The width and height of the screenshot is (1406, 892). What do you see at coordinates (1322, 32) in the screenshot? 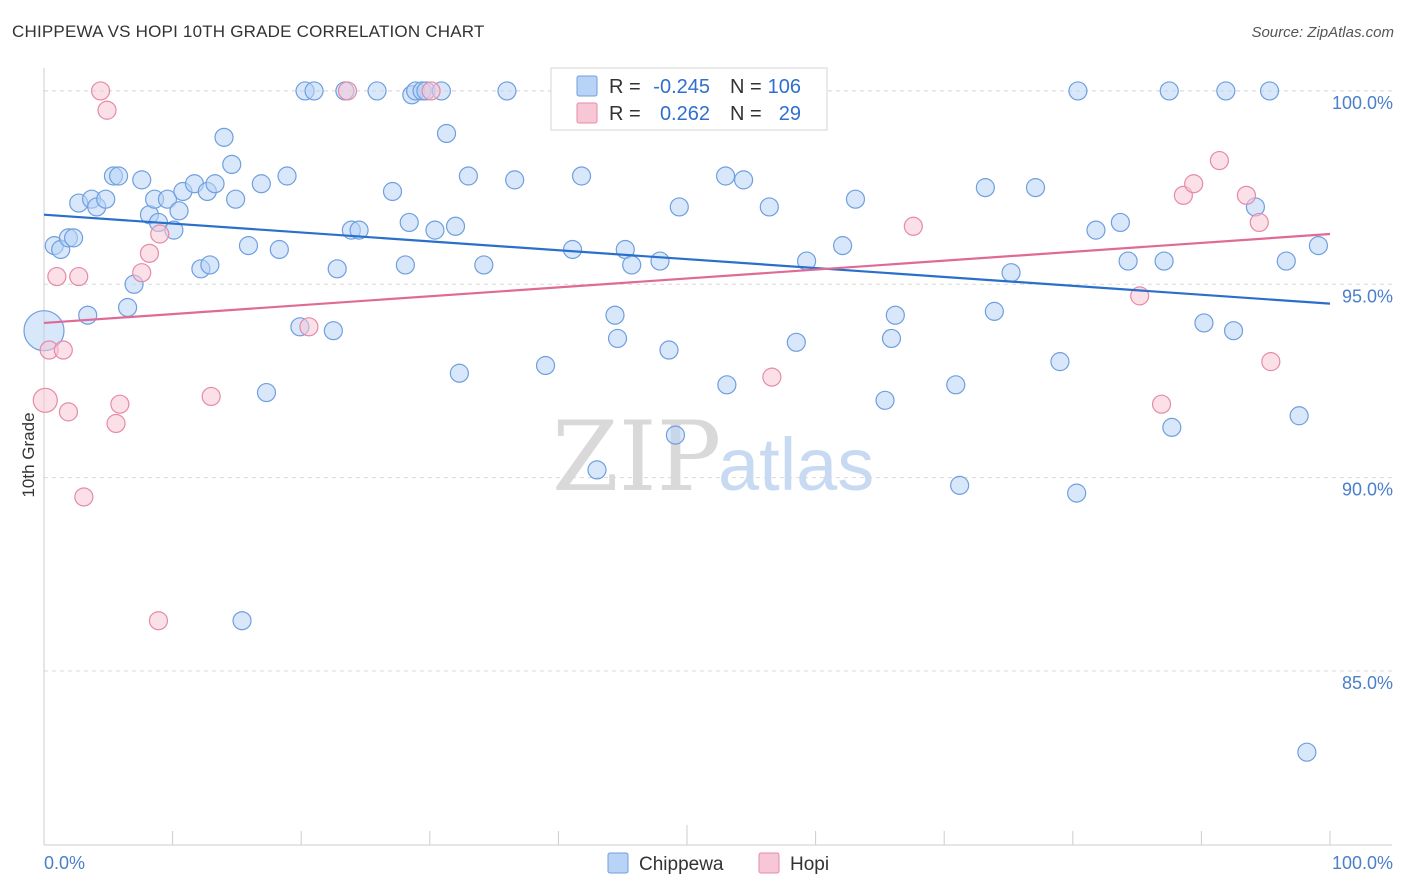
I see `source-label: Source: ZipAtlas.com` at bounding box center [1322, 32].